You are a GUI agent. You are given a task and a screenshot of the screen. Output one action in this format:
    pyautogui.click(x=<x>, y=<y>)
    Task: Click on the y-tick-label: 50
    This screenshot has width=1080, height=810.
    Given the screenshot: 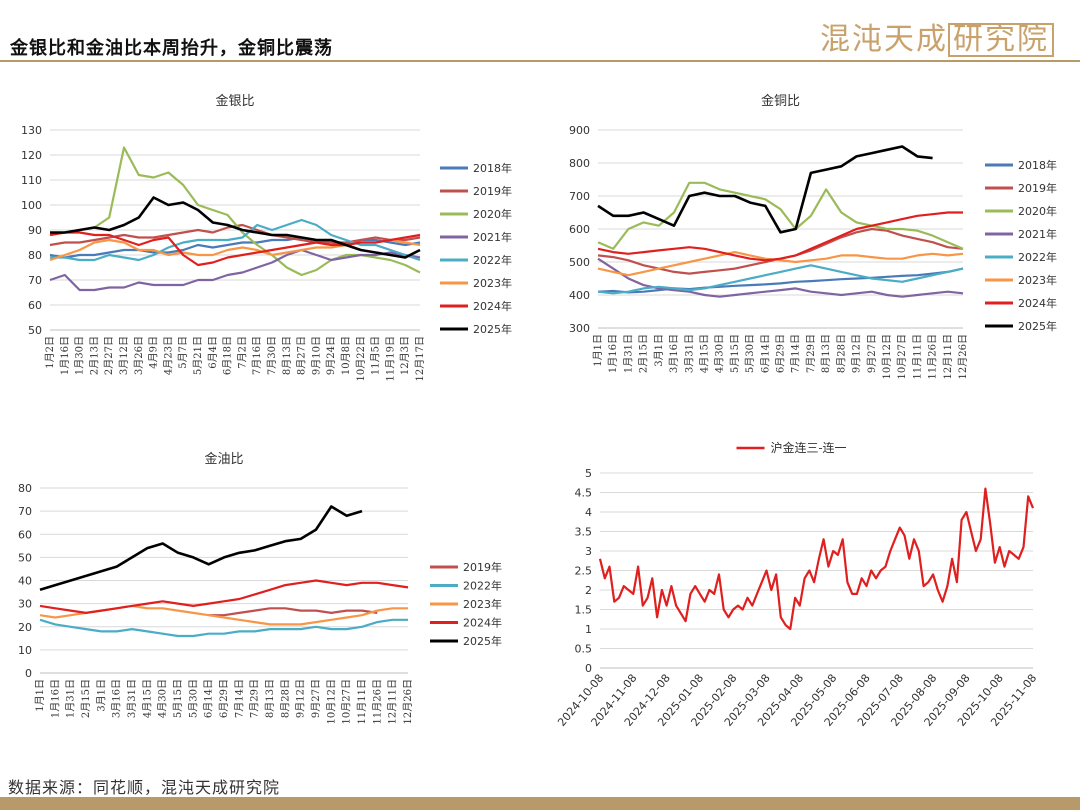 What is the action you would take?
    pyautogui.click(x=25, y=557)
    